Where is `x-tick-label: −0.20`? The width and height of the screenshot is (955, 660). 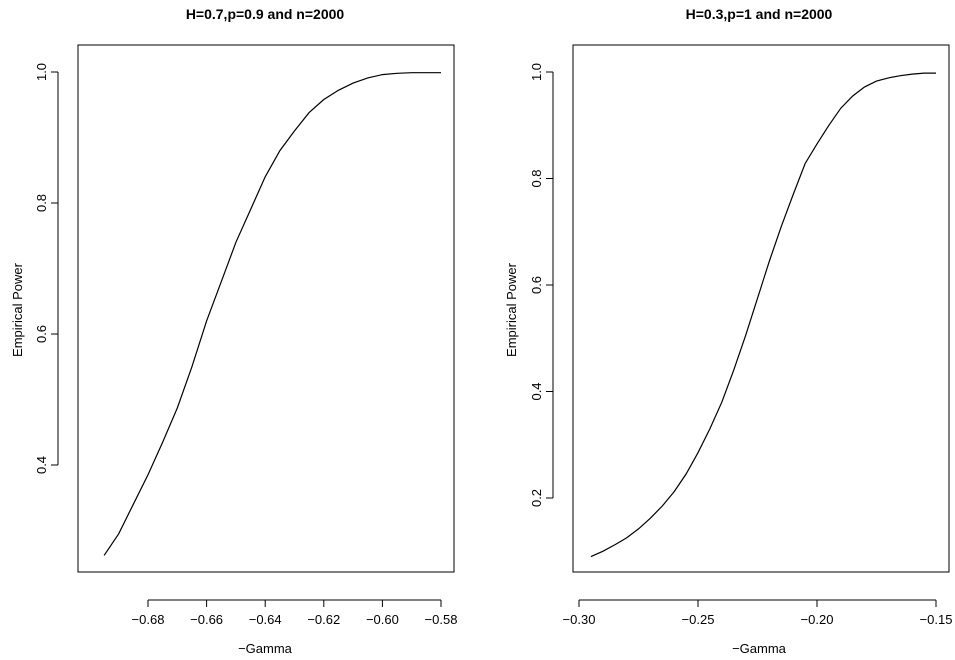 x-tick-label: −0.20 is located at coordinates (817, 619).